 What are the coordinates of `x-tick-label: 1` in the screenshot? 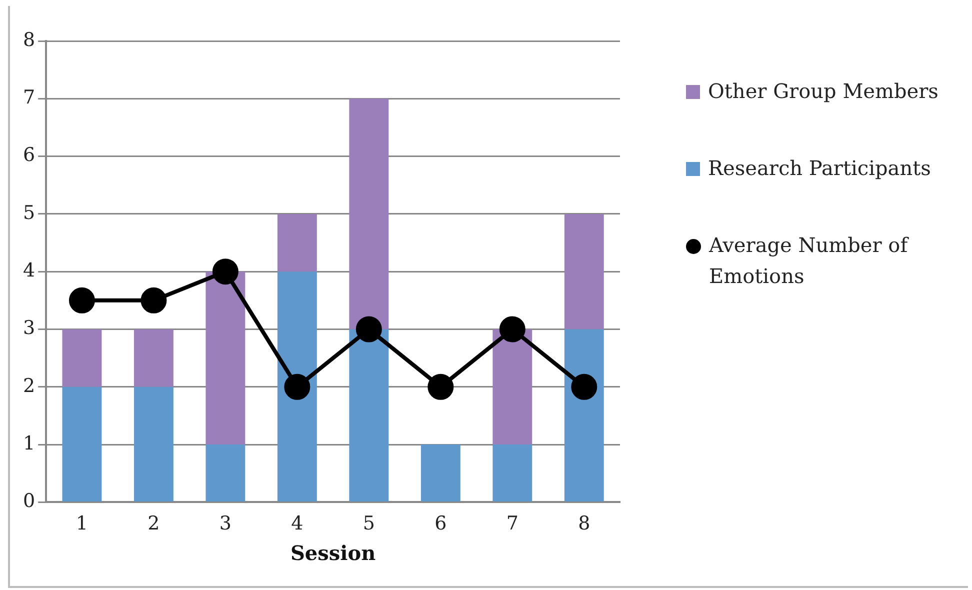 It's located at (82, 523).